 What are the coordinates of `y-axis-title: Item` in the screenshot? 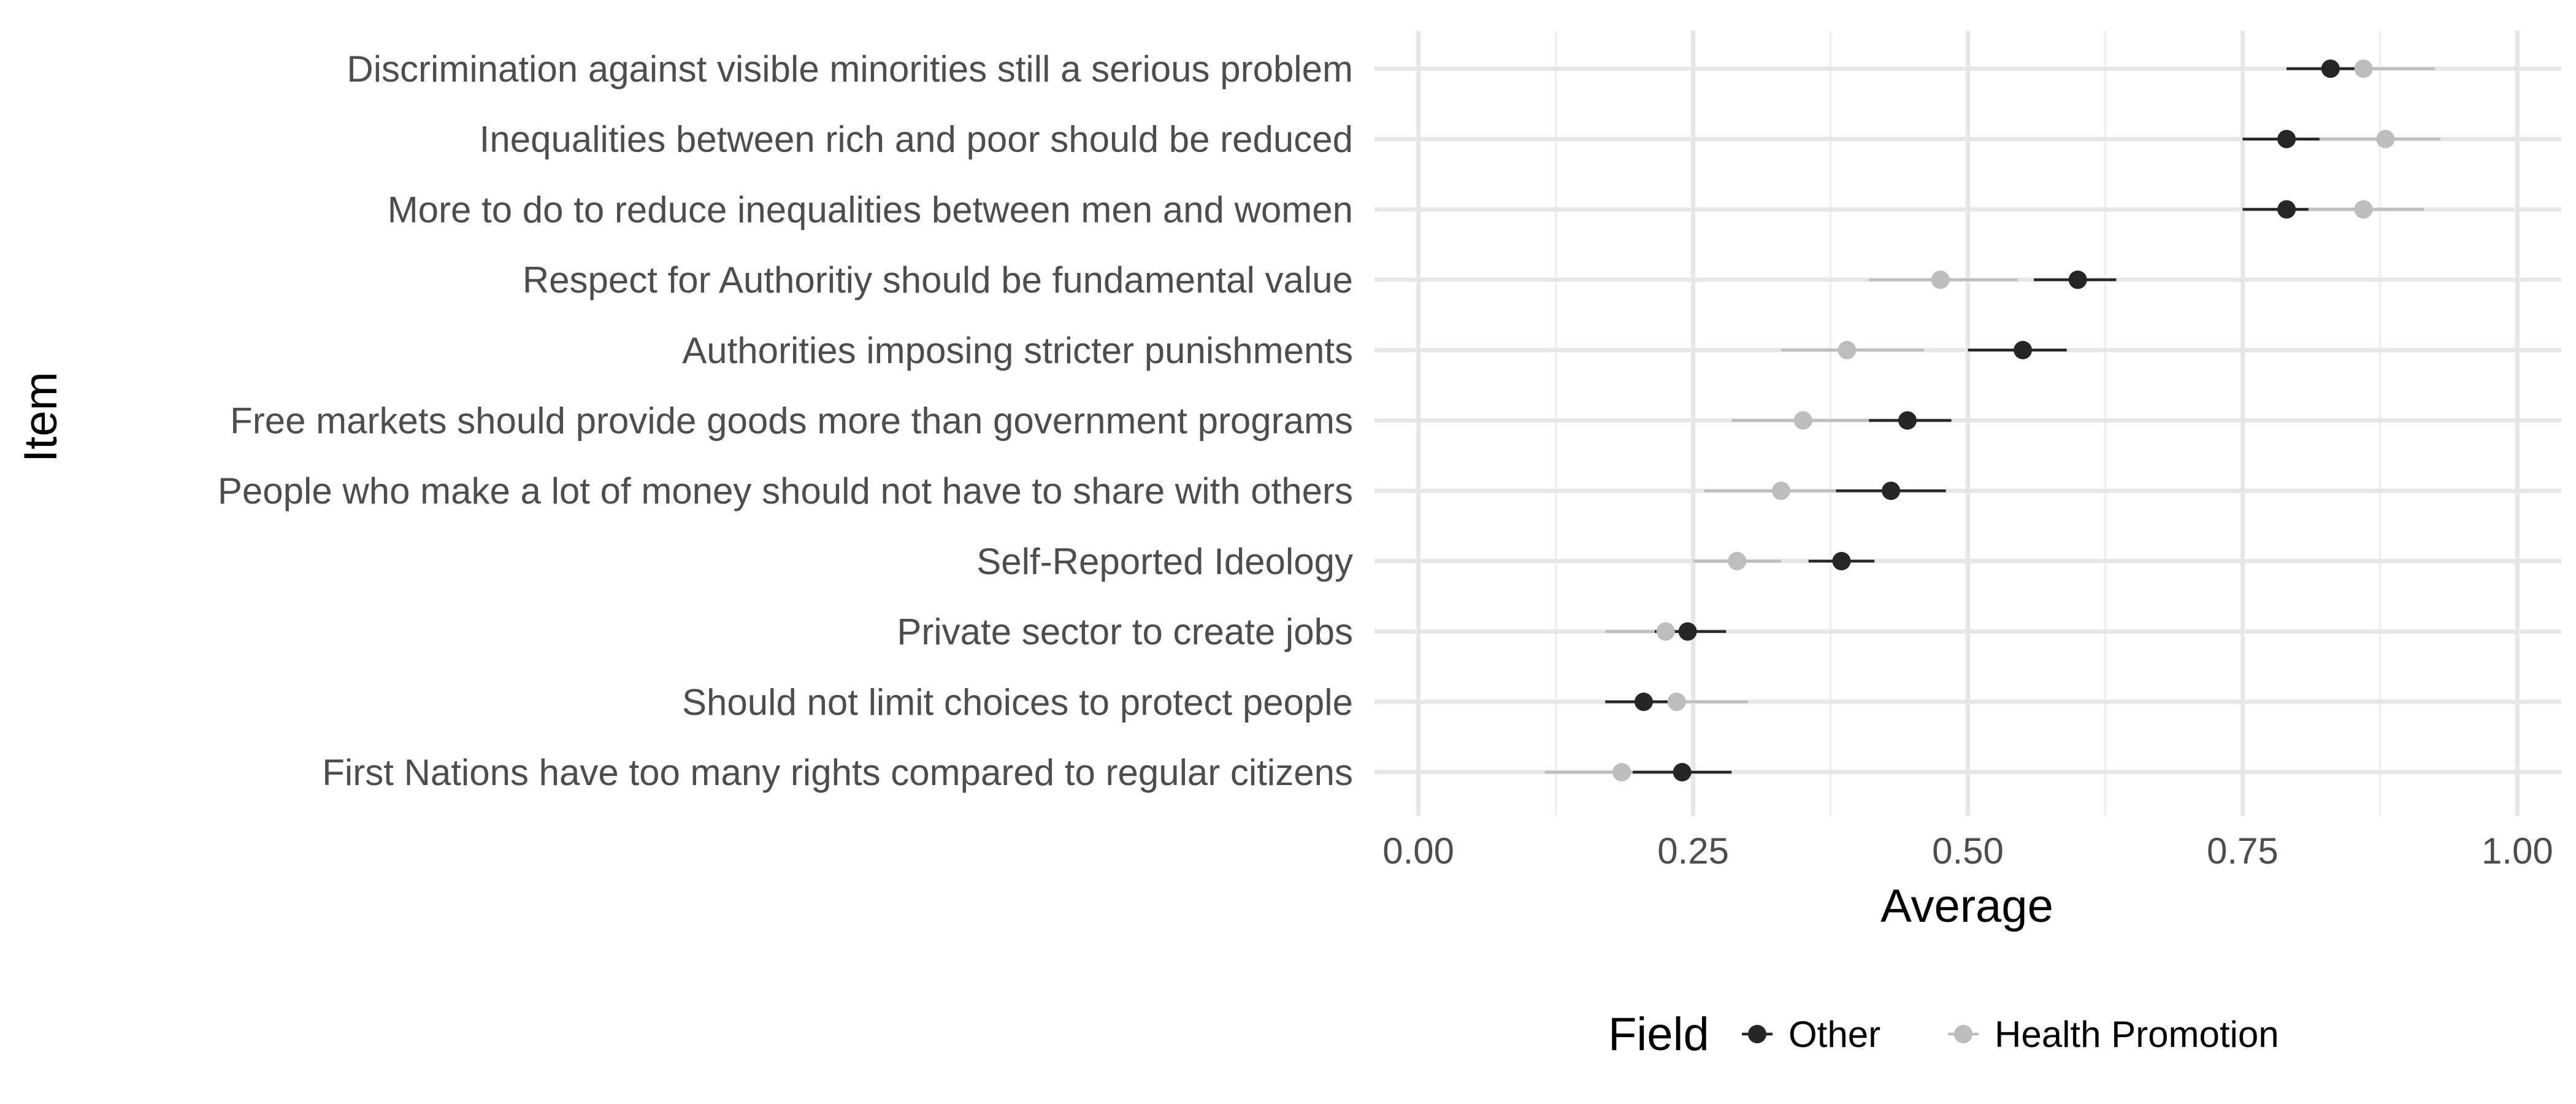 It's located at (41, 417).